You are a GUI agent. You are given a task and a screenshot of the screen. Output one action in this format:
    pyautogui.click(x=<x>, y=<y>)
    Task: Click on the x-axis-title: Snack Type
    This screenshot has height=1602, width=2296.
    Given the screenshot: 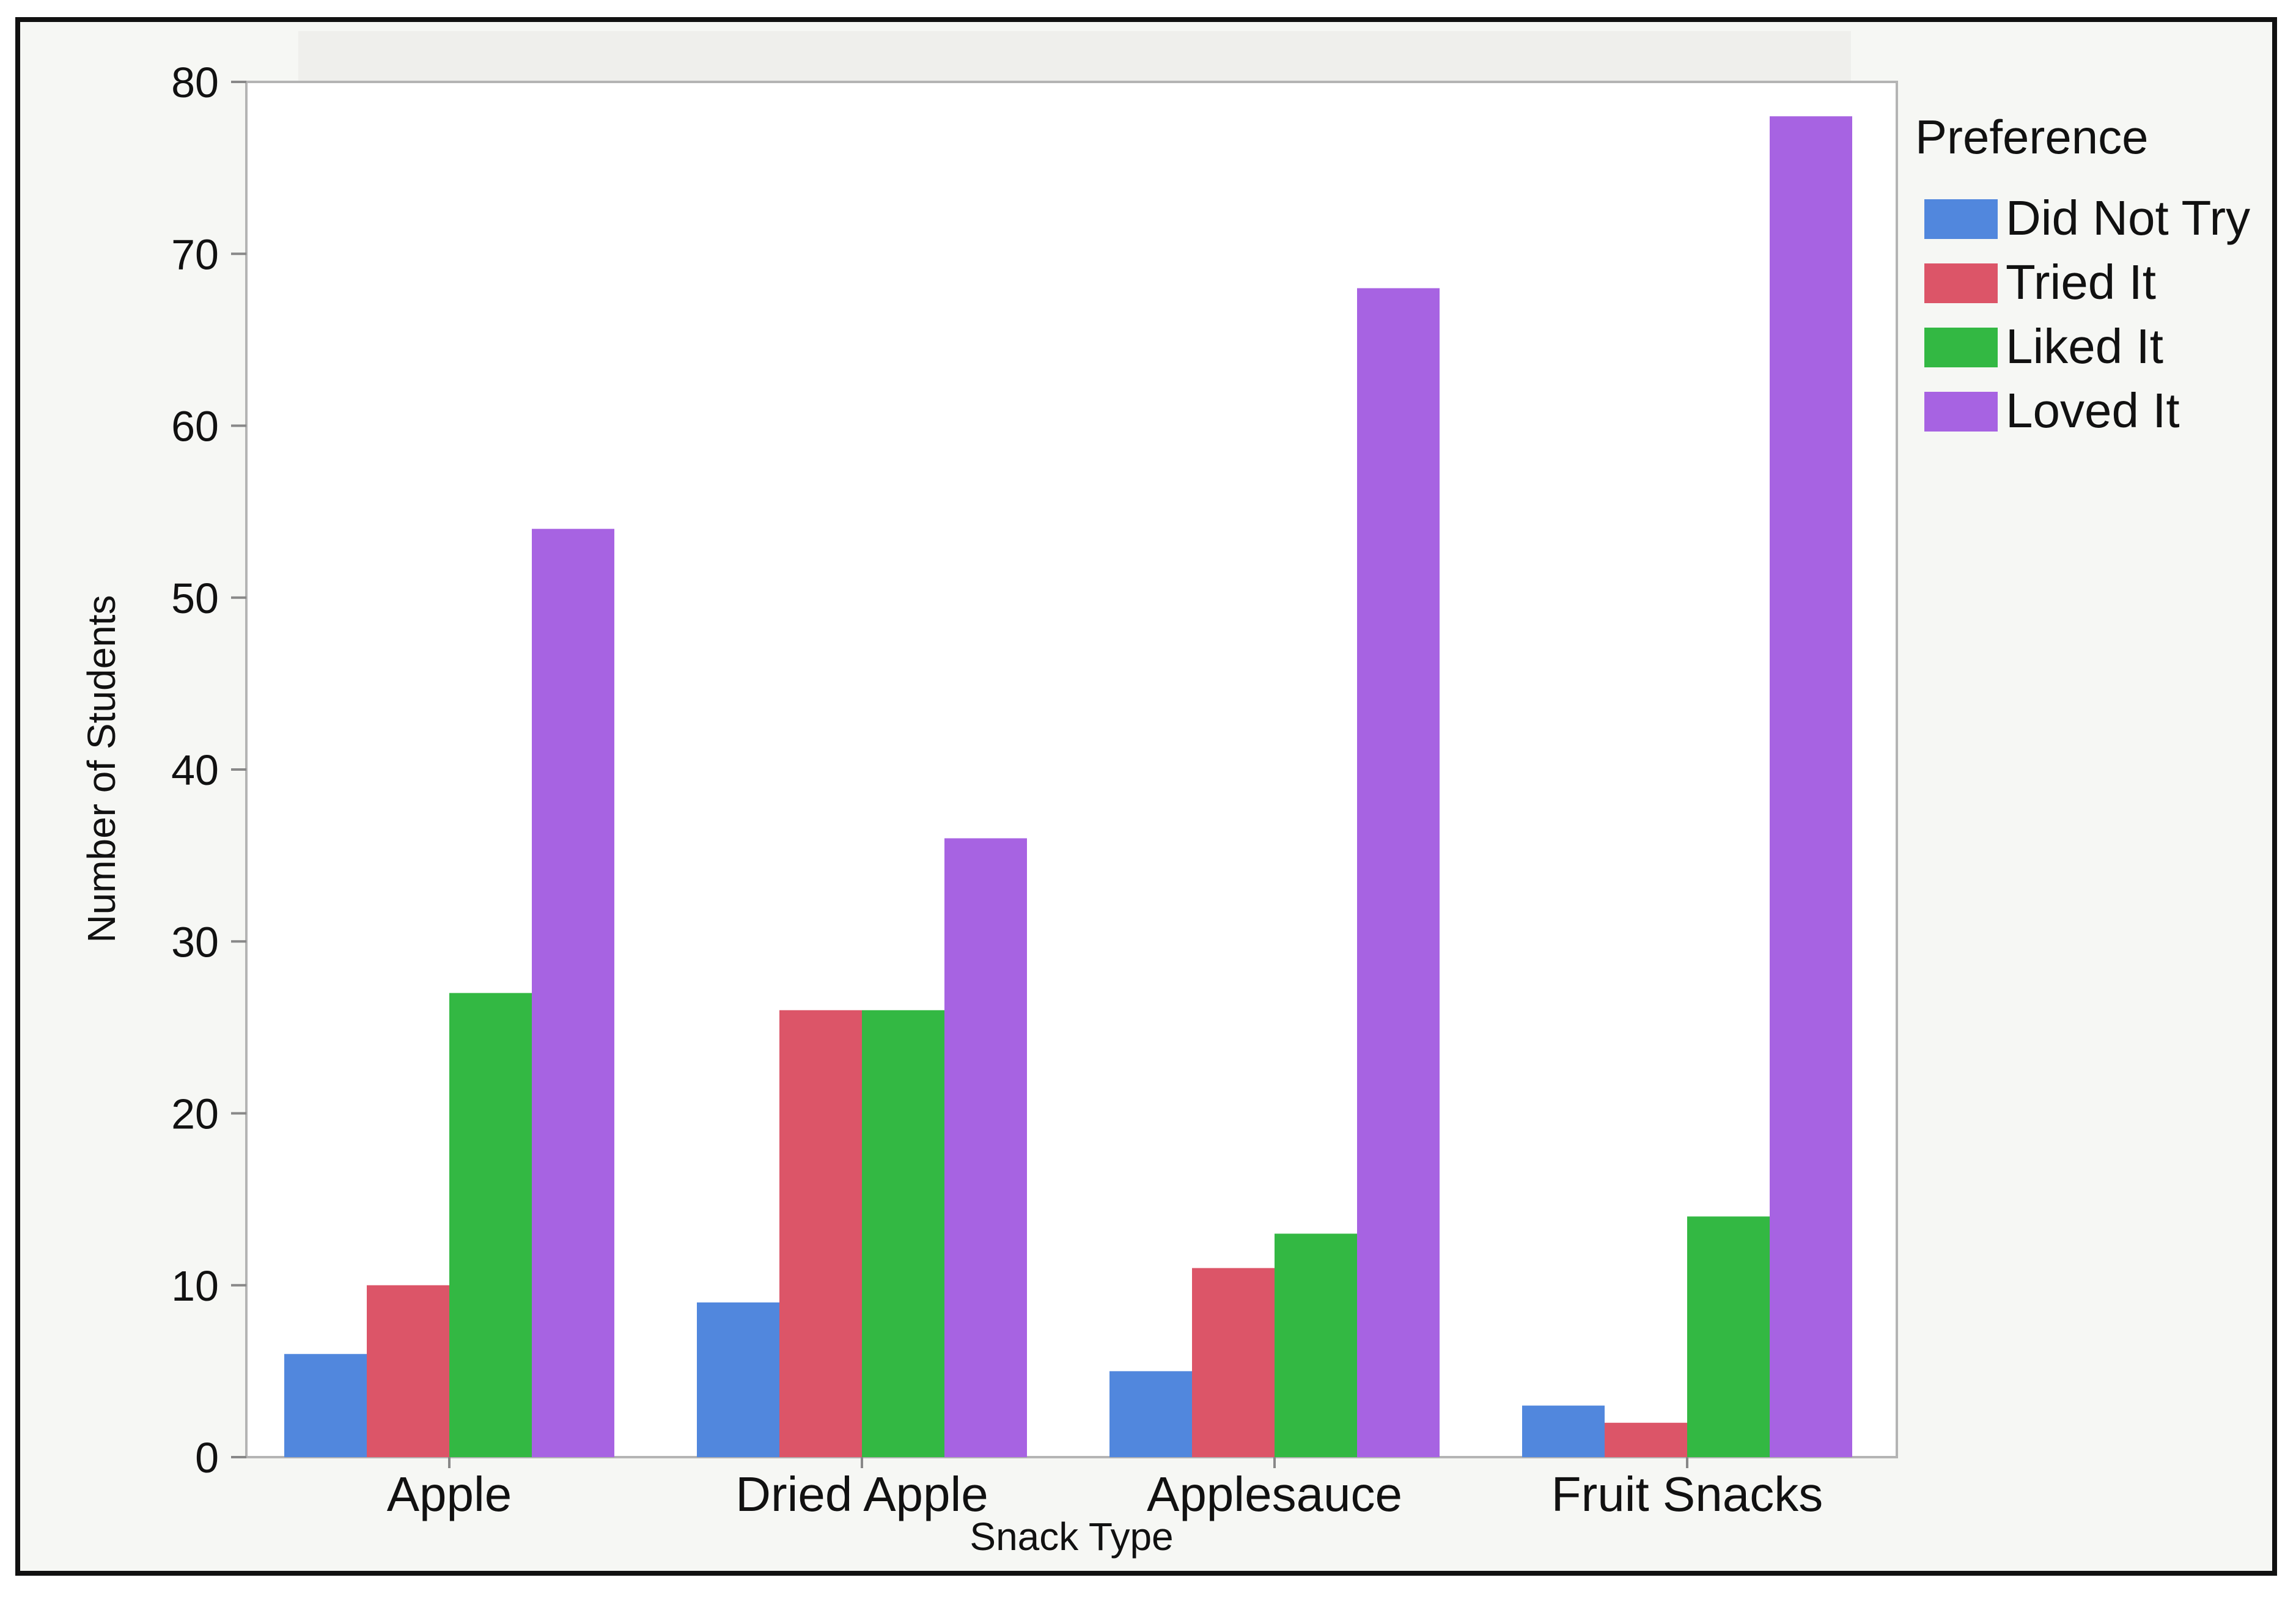 What is the action you would take?
    pyautogui.click(x=1071, y=1537)
    